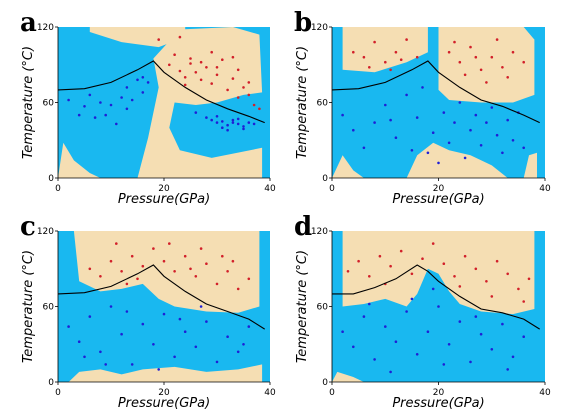 The image size is (581, 418). I want to click on y-tick-label-d-0: 0, so click(325, 383).